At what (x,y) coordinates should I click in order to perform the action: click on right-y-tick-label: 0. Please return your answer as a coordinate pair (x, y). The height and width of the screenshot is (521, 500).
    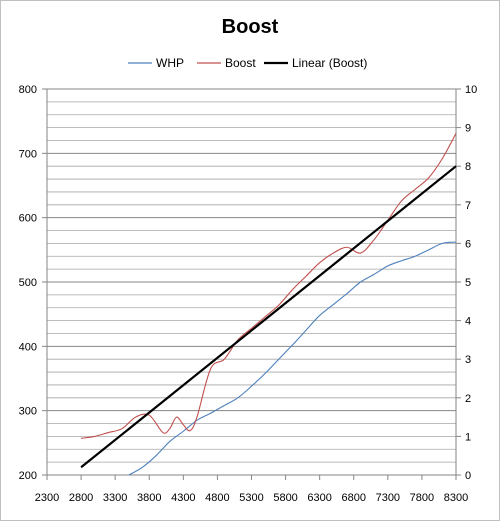
    Looking at the image, I should click on (468, 476).